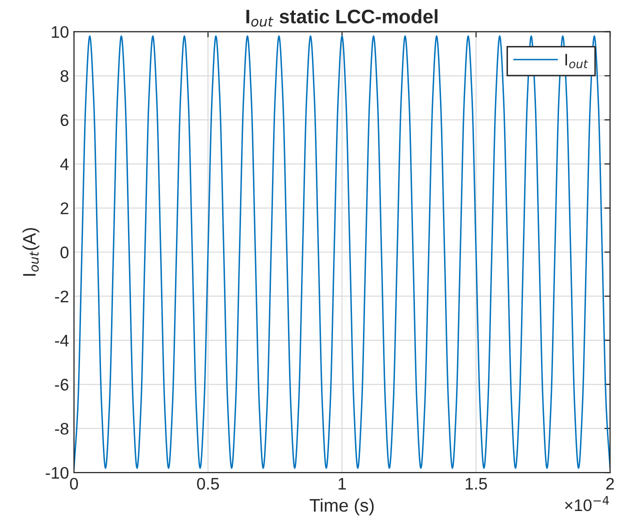  Describe the element at coordinates (61, 428) in the screenshot. I see `y-tick-label: -8` at that location.